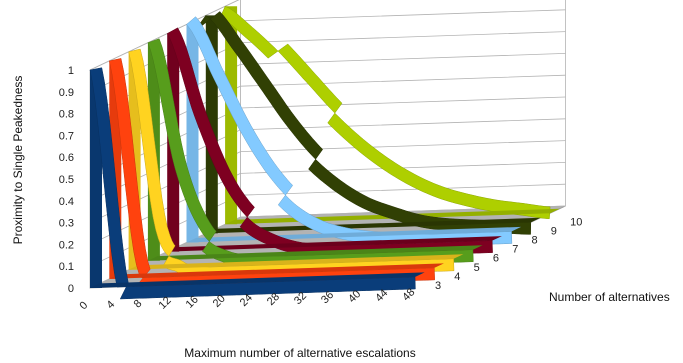 The width and height of the screenshot is (683, 363). I want to click on y-tick-label: 0.3, so click(66, 224).